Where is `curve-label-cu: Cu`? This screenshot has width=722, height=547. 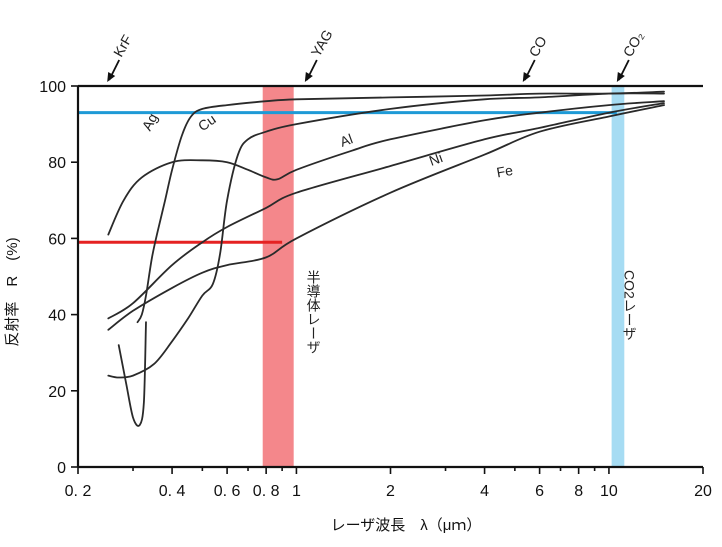 curve-label-cu: Cu is located at coordinates (207, 122).